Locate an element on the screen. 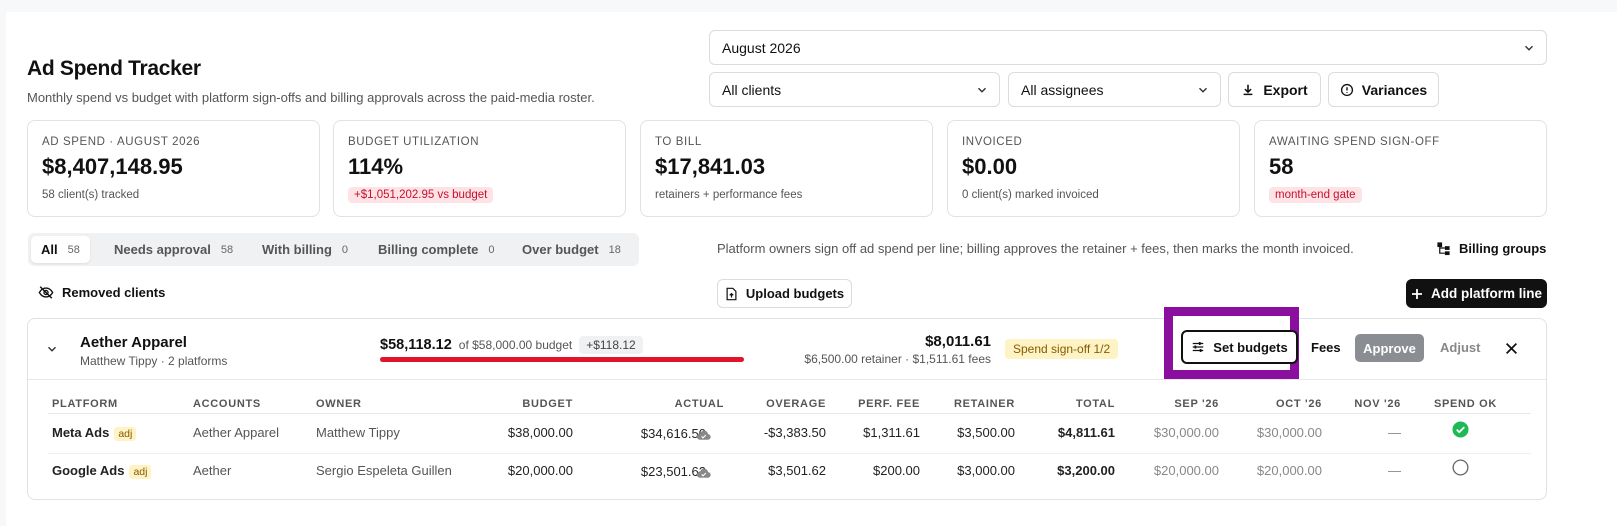 The width and height of the screenshot is (1617, 526). set-budgets-button: Set budgets is located at coordinates (1239, 347).